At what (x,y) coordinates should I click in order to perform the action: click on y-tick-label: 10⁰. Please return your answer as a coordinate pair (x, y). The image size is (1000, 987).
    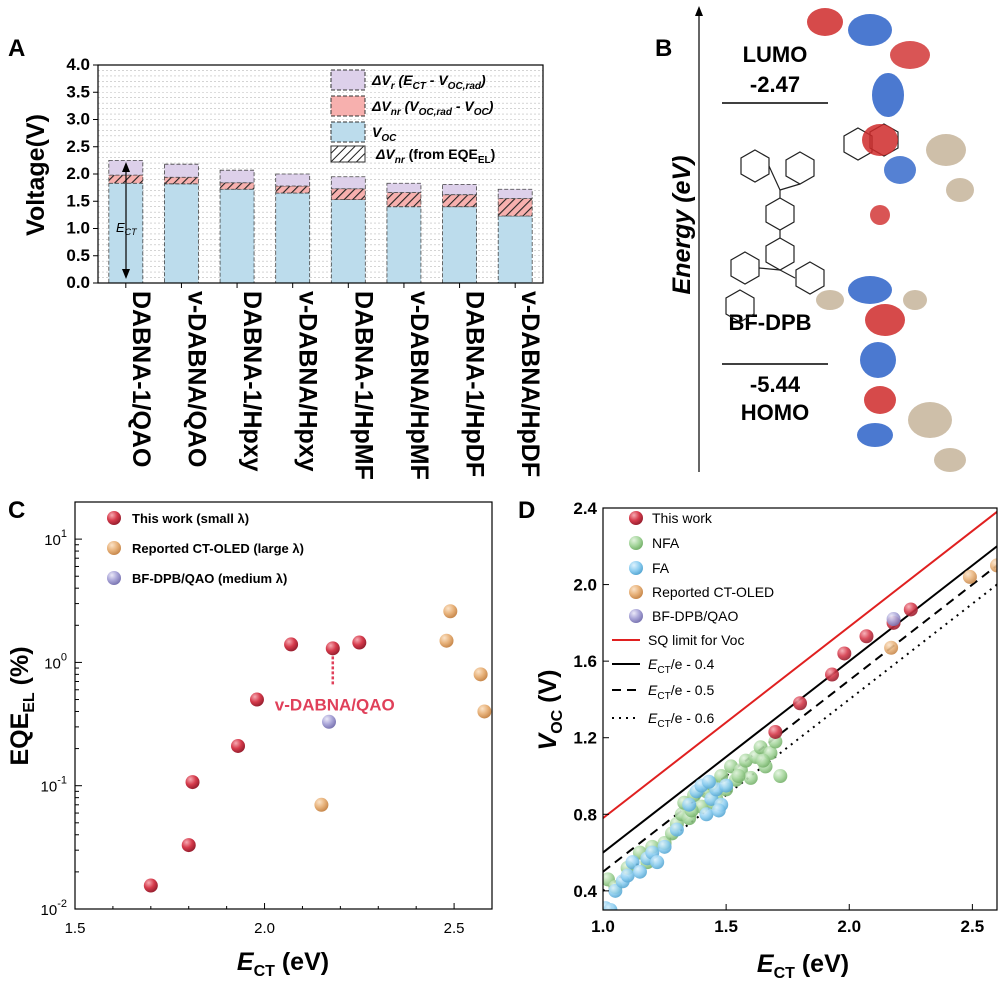
    Looking at the image, I should click on (55, 661).